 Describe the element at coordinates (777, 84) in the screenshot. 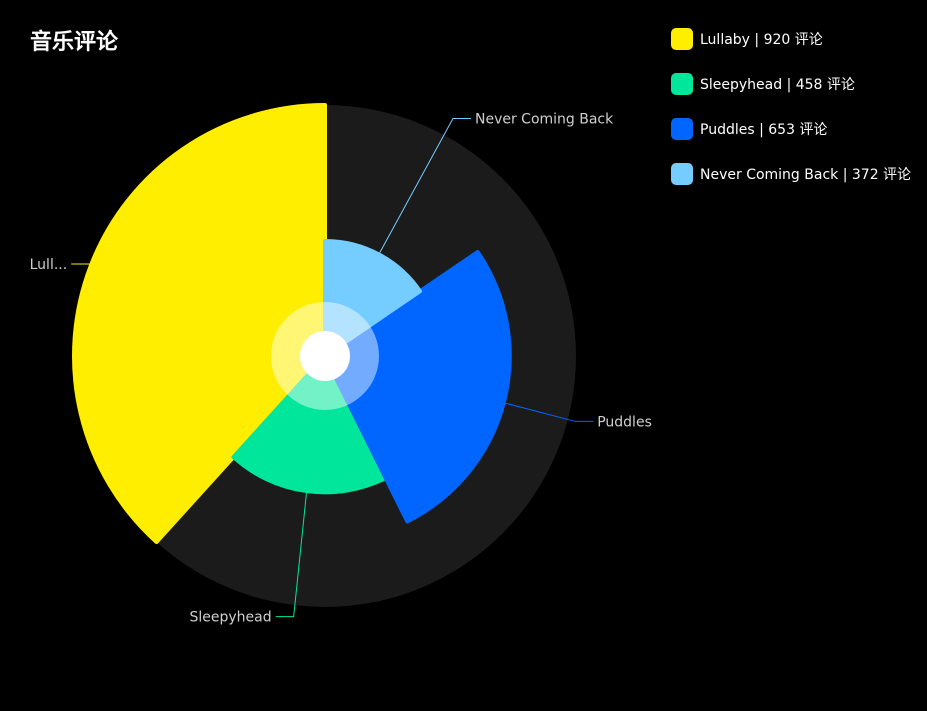

I see `legend-label: Sleepyhead | 458 评论` at that location.